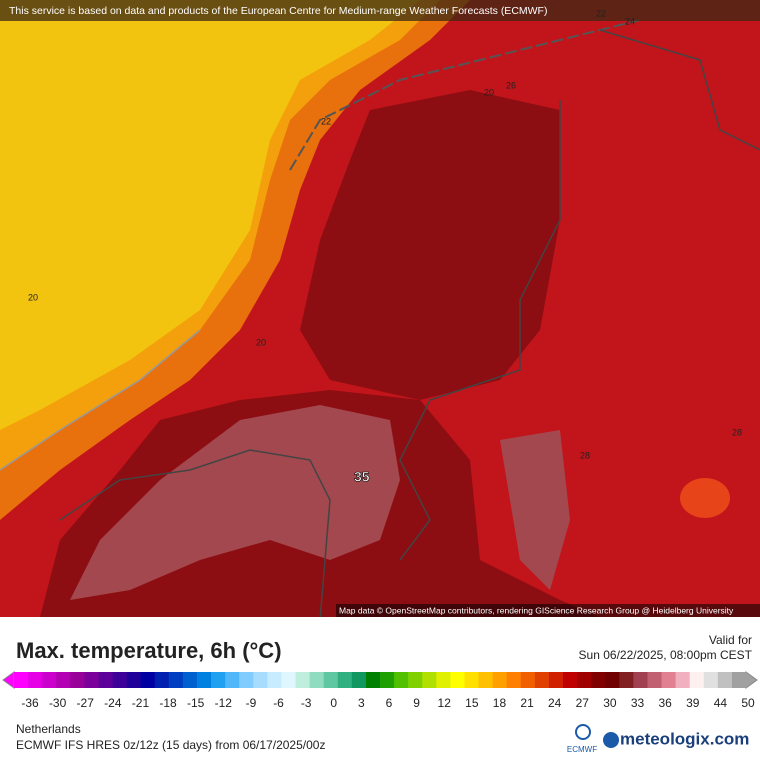  Describe the element at coordinates (527, 703) in the screenshot. I see `tick-label: 21` at that location.